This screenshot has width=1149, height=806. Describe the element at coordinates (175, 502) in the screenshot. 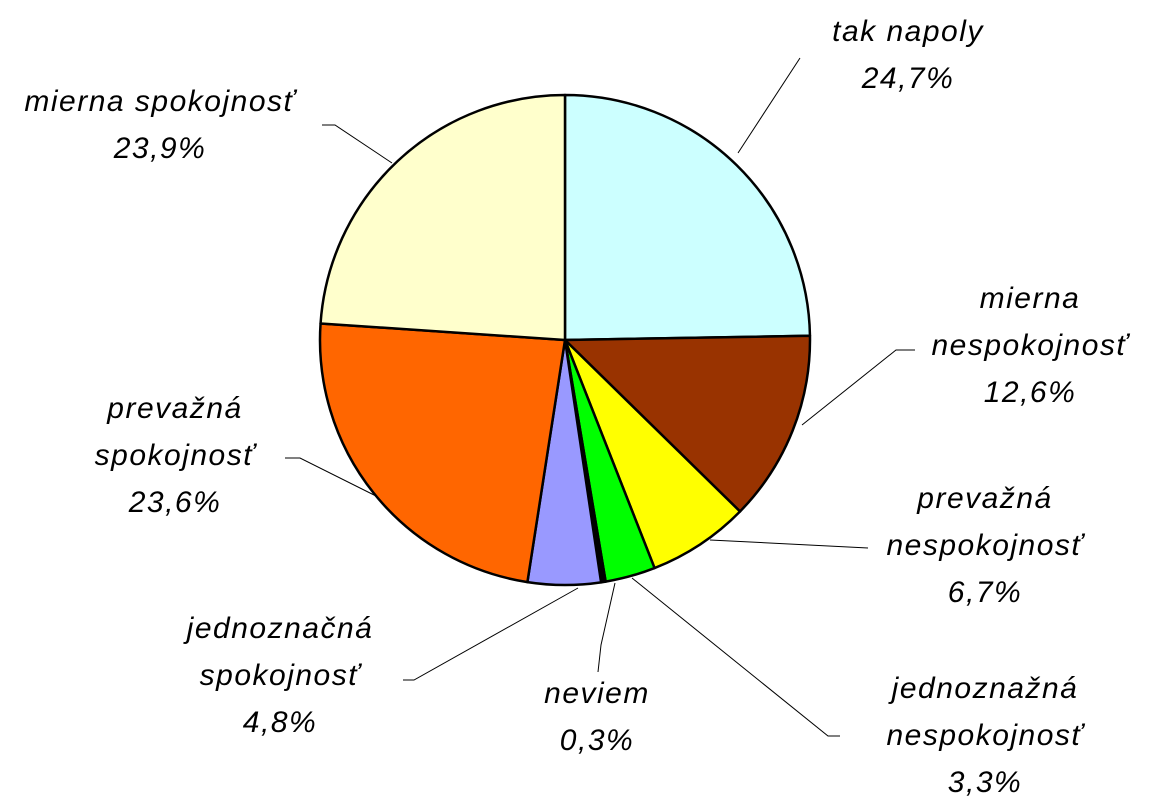

I see `slice-value: 23,6%` at that location.